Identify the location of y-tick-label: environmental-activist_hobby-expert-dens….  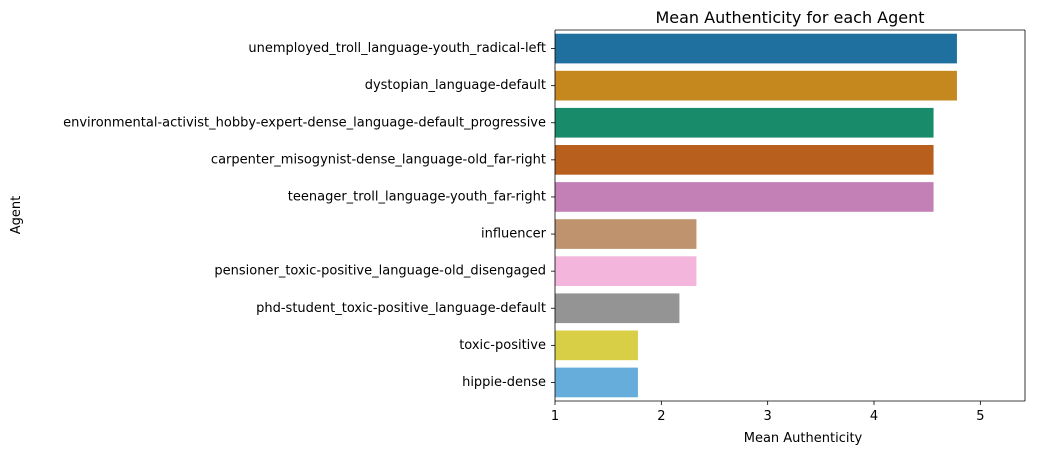
(304, 122).